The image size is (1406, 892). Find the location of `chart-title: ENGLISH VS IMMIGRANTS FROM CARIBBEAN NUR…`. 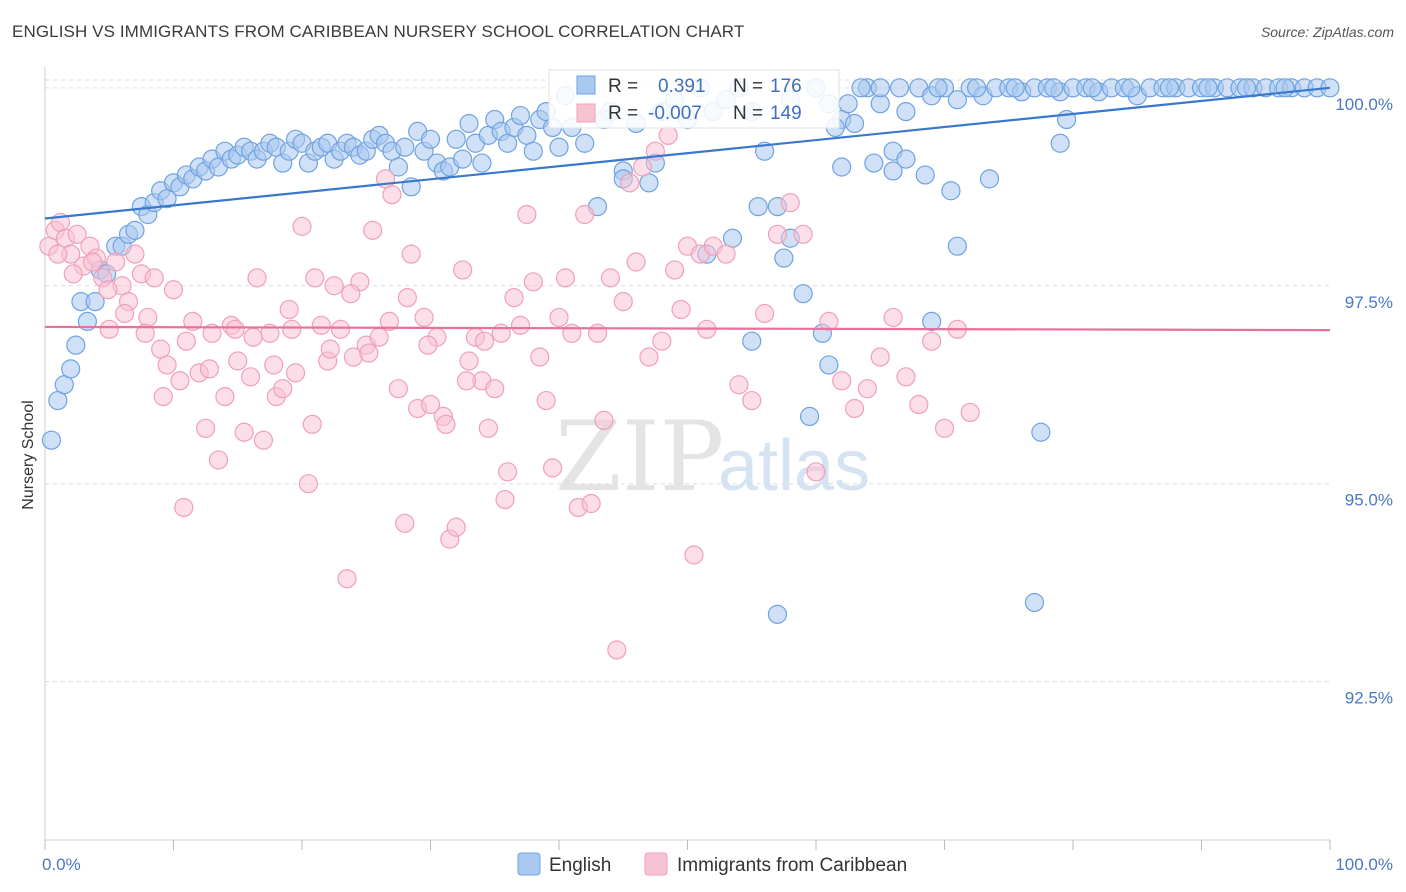

chart-title: ENGLISH VS IMMIGRANTS FROM CARIBBEAN NUR… is located at coordinates (378, 31).